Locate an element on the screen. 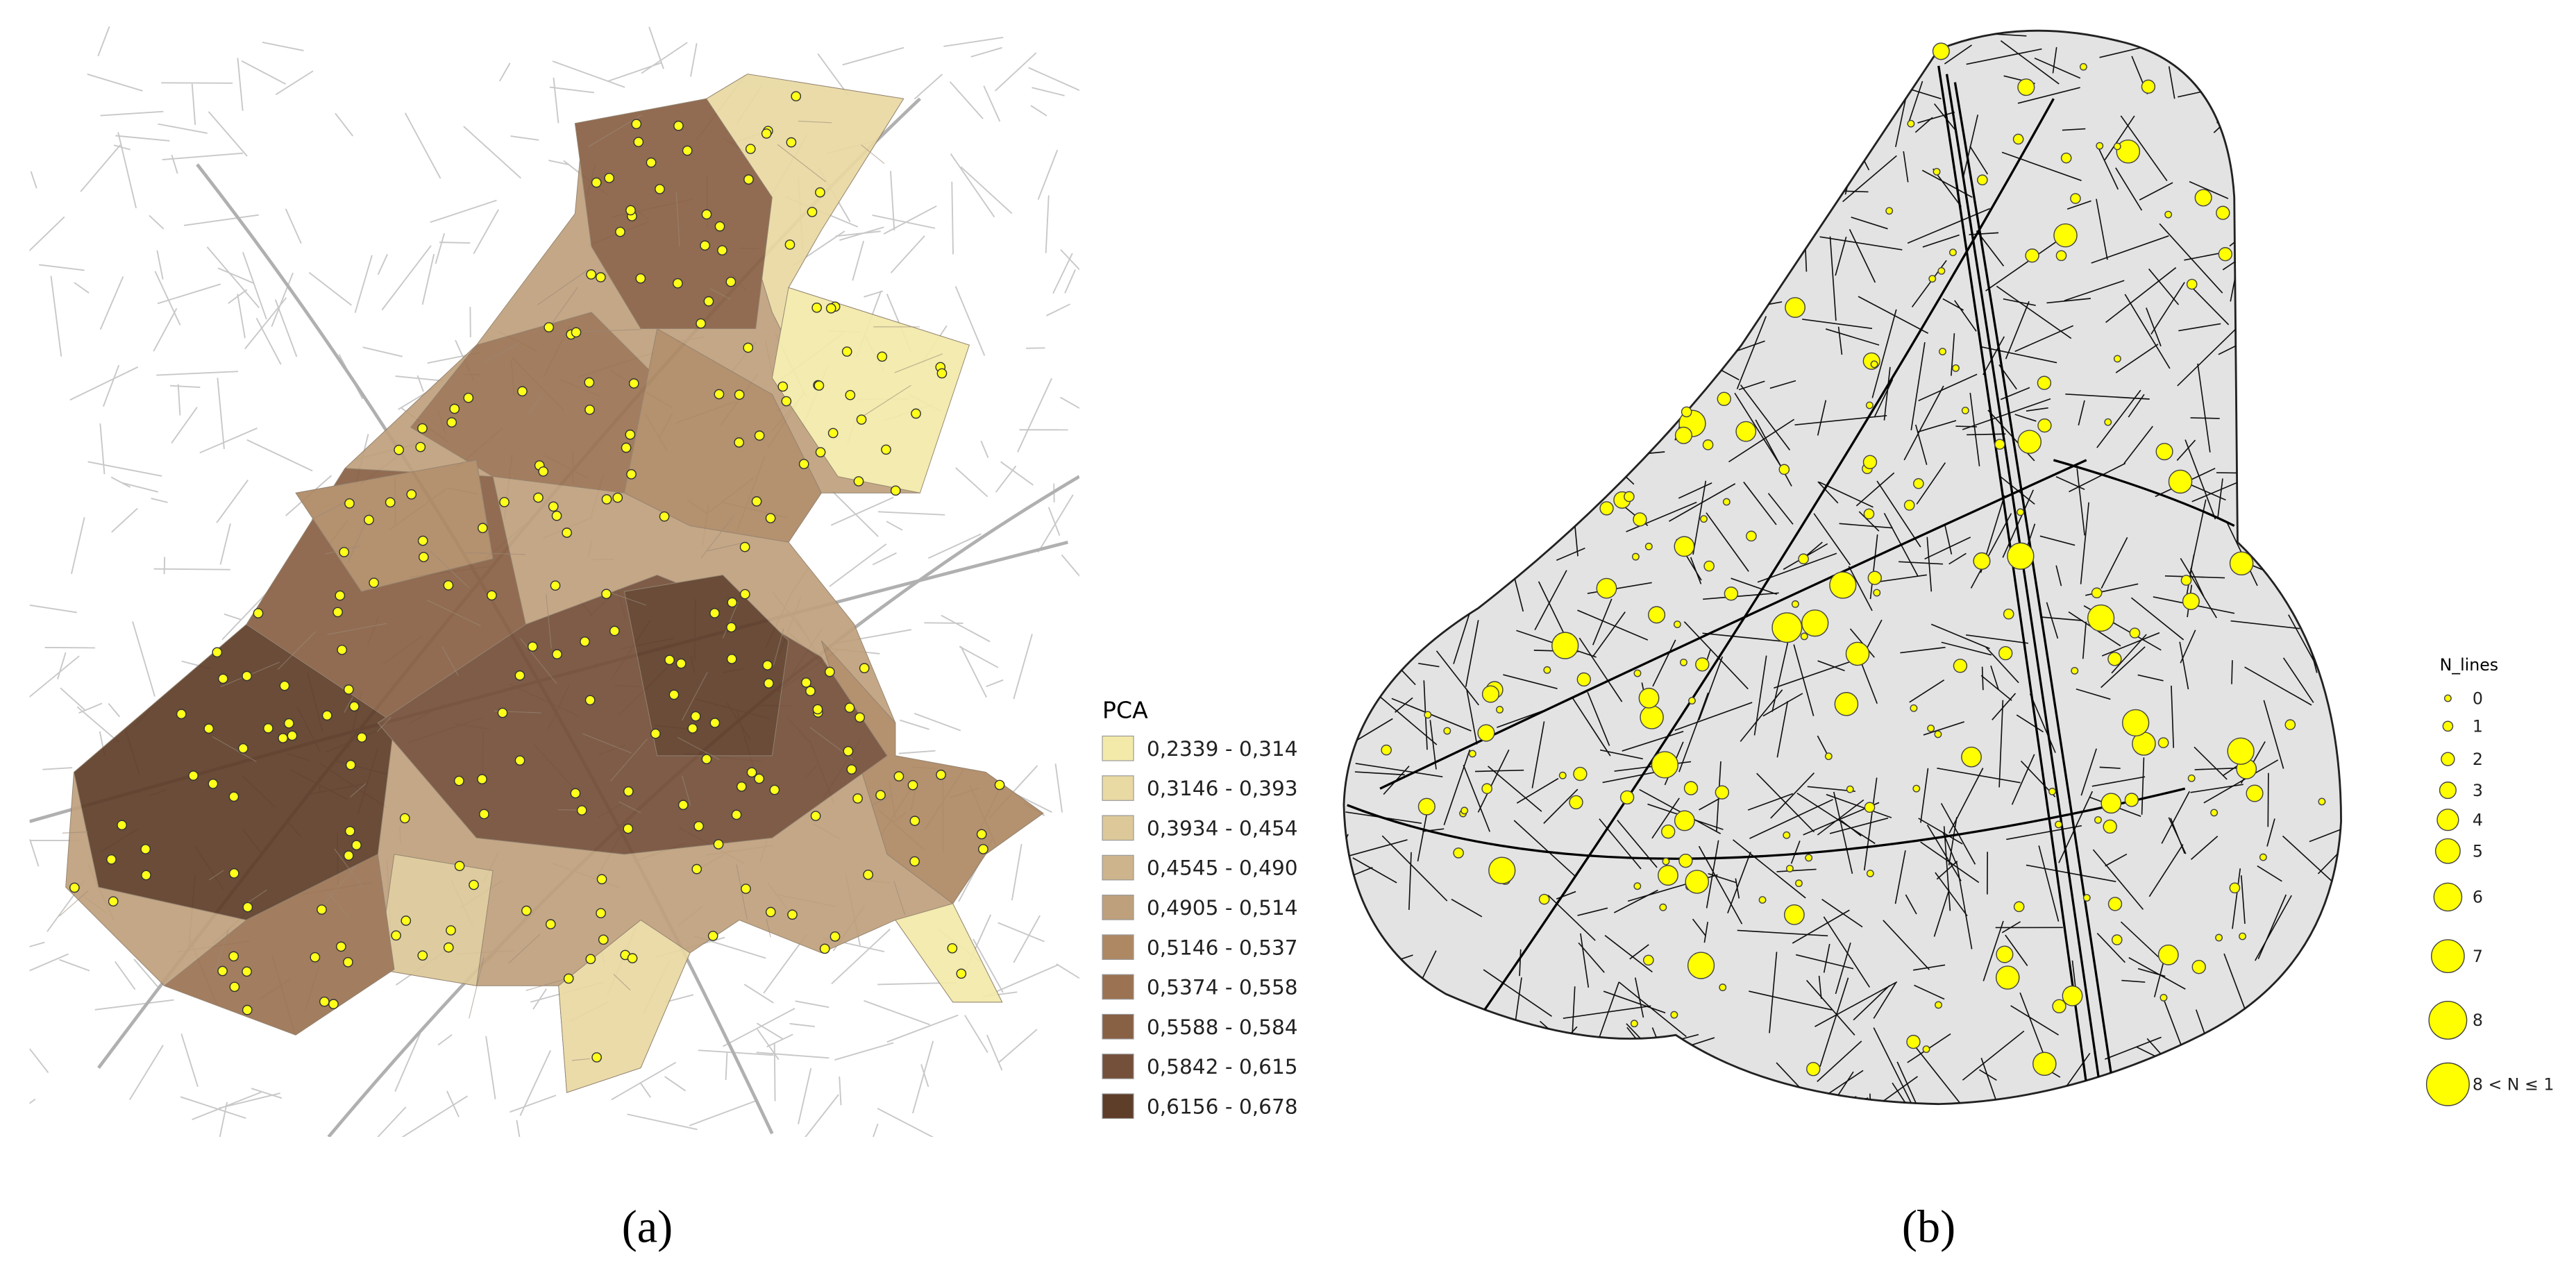 The image size is (2576, 1275). legend-symbol is located at coordinates (2448, 897).